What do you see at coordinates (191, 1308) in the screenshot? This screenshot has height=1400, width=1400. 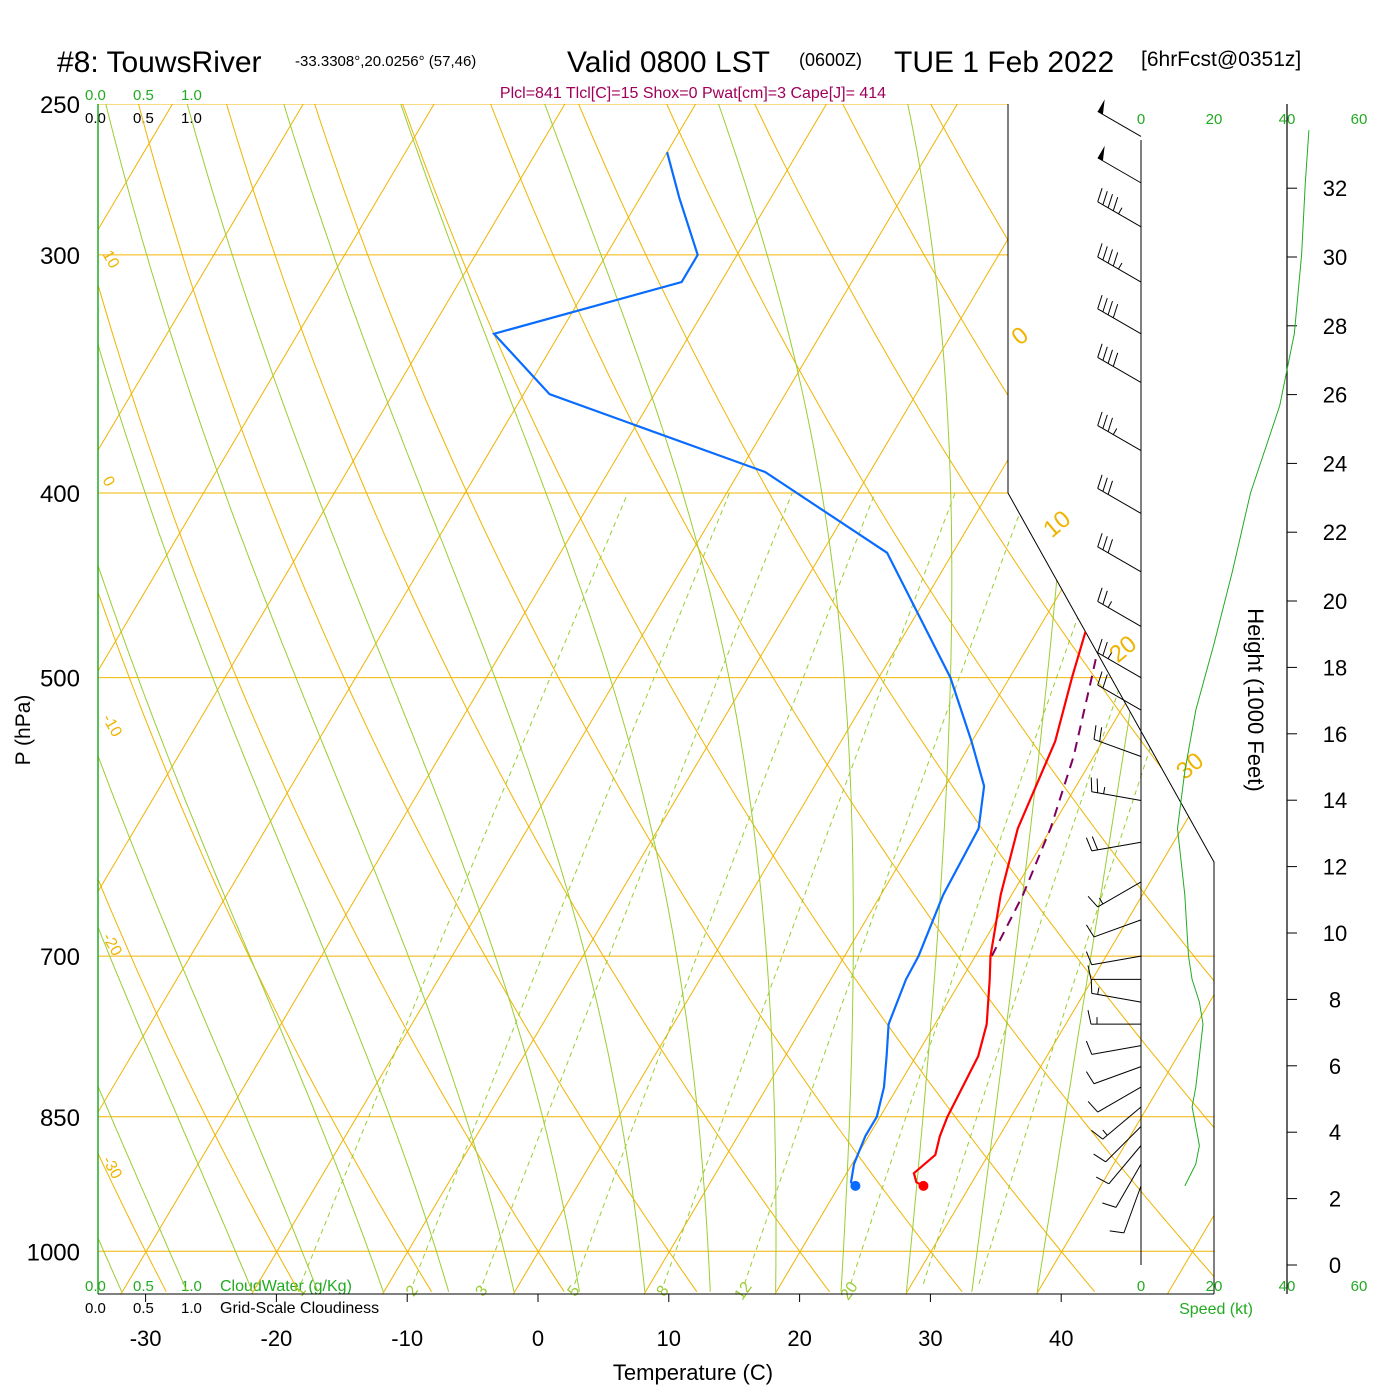 I see `cloudiness-bottom-2: 1.0` at bounding box center [191, 1308].